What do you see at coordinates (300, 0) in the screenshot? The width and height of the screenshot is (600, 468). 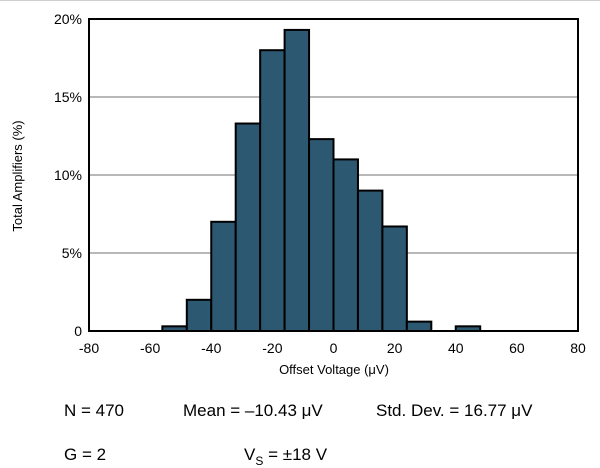 I see `top-rule` at bounding box center [300, 0].